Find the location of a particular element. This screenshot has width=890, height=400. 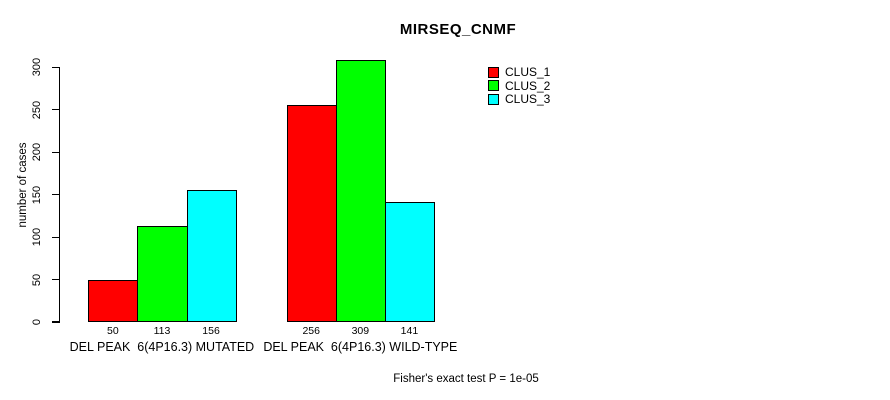

group-label: DEL PEAK 6(4P16.3) WILD-TYPE is located at coordinates (360, 347).